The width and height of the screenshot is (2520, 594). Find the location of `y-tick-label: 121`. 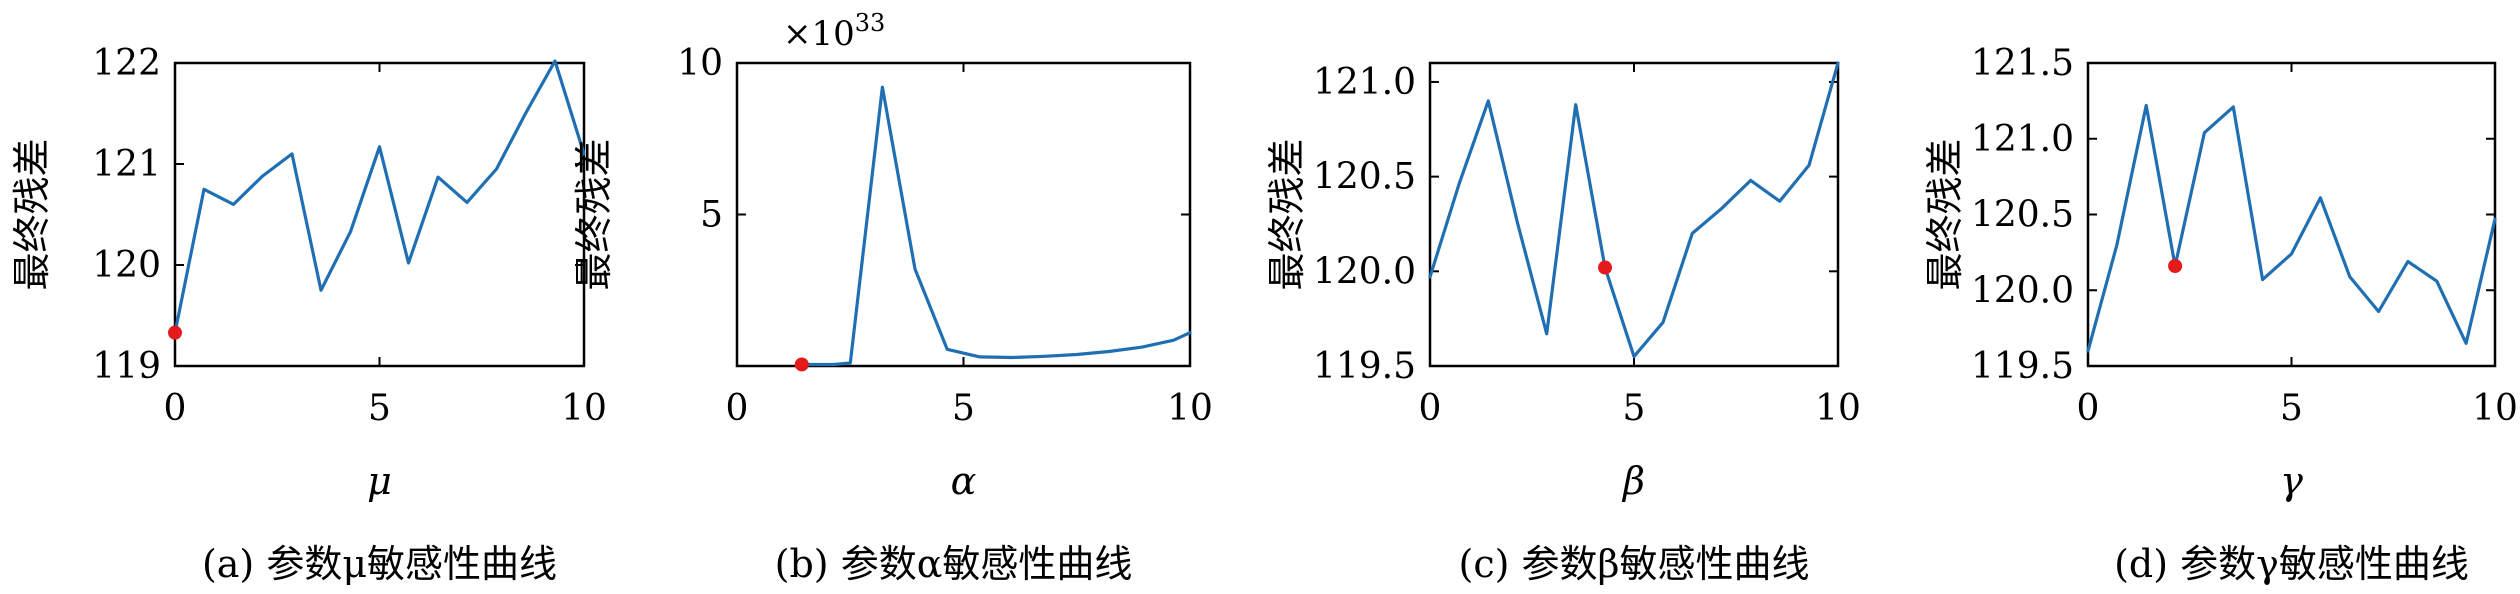

y-tick-label: 121 is located at coordinates (126, 164).